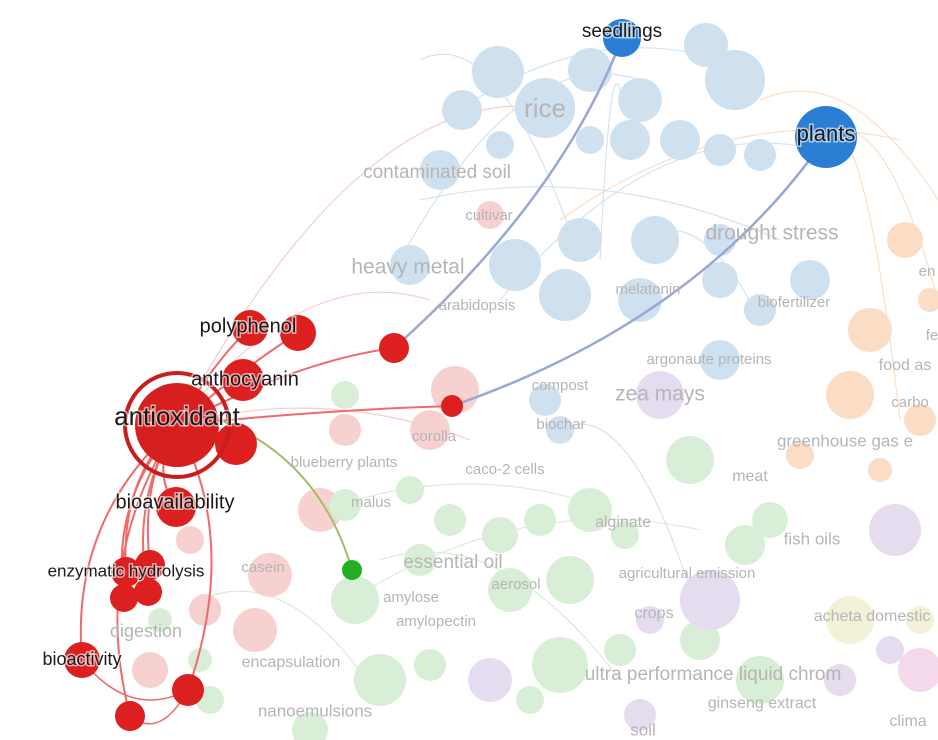 This screenshot has width=938, height=740. I want to click on node-label: melatonin, so click(647, 289).